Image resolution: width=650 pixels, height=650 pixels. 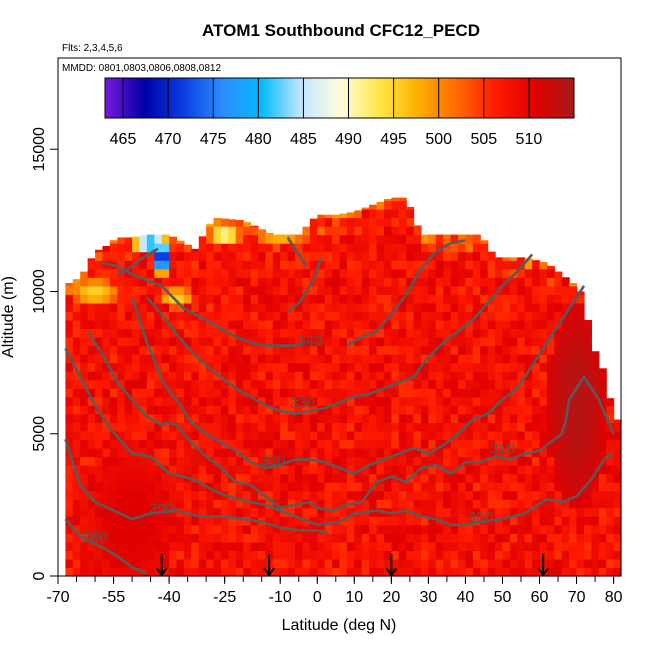 I want to click on x-tick-label: 0, so click(x=317, y=597).